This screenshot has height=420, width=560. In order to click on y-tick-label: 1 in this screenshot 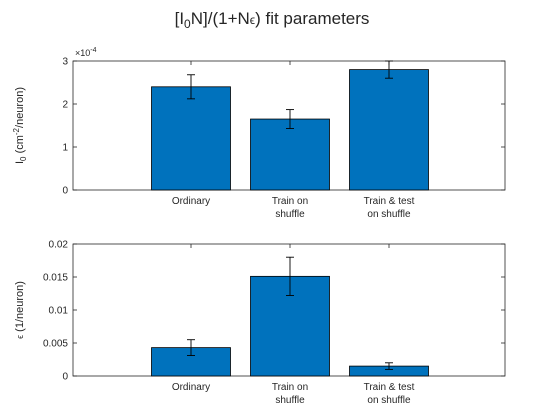, I will do `click(65, 148)`.